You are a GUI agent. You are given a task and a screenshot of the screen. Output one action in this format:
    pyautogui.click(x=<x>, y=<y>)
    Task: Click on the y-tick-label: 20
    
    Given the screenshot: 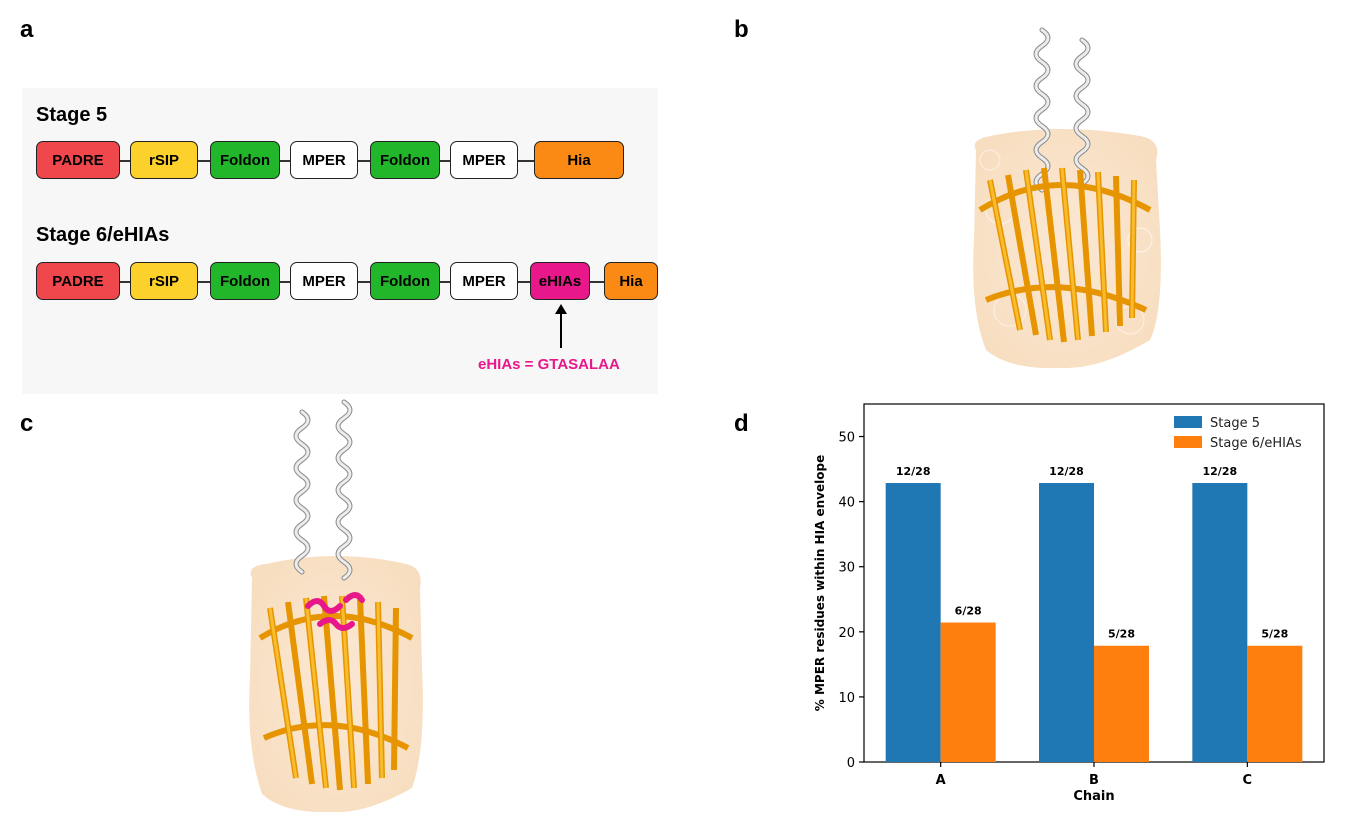 What is the action you would take?
    pyautogui.click(x=846, y=633)
    